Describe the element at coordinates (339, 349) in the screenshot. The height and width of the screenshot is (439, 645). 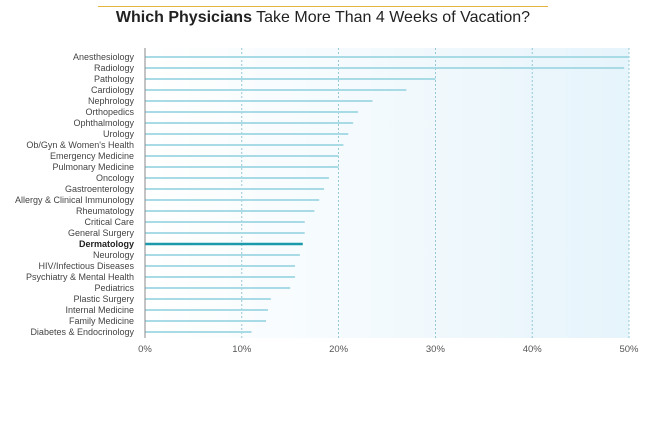
I see `x-tick-label: 20%` at that location.